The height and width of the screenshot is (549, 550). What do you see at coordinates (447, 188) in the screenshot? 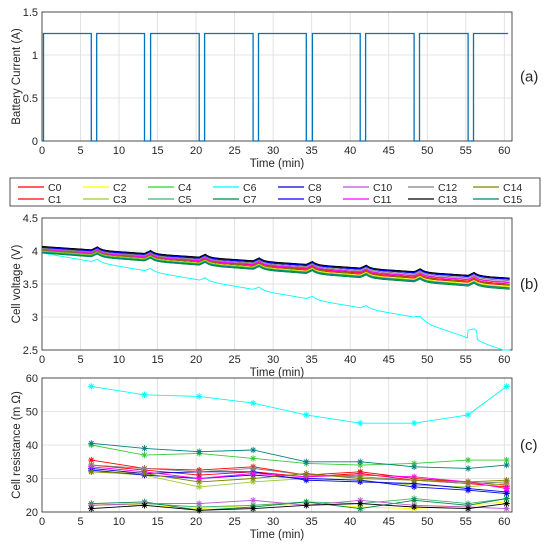
I see `legend-label-c12: C12` at bounding box center [447, 188].